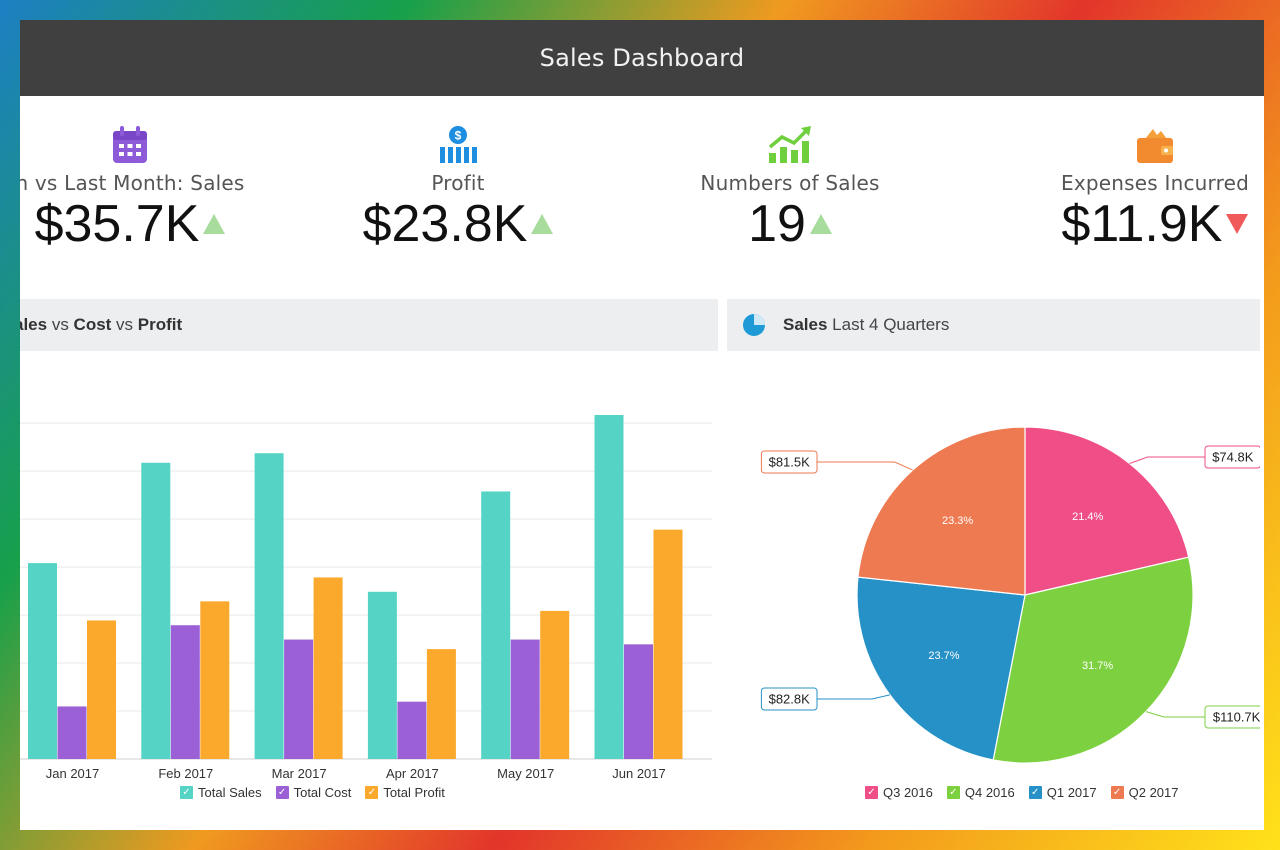 This screenshot has height=850, width=1280. Describe the element at coordinates (1155, 146) in the screenshot. I see `wallet-icon` at that location.